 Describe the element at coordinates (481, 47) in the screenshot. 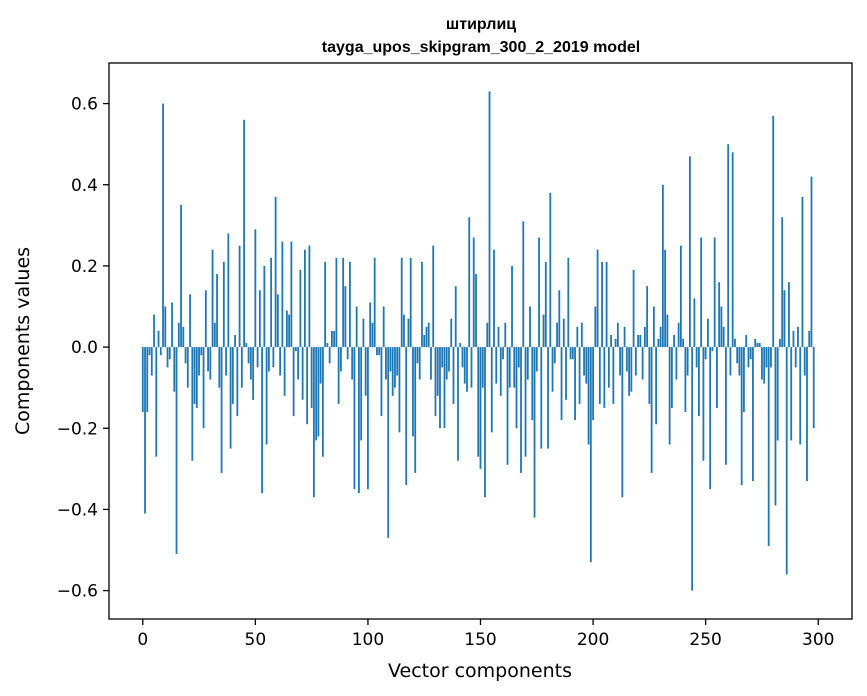

I see `chart-subtitle: tayga_upos_skipgram_300_2_2019 model` at that location.